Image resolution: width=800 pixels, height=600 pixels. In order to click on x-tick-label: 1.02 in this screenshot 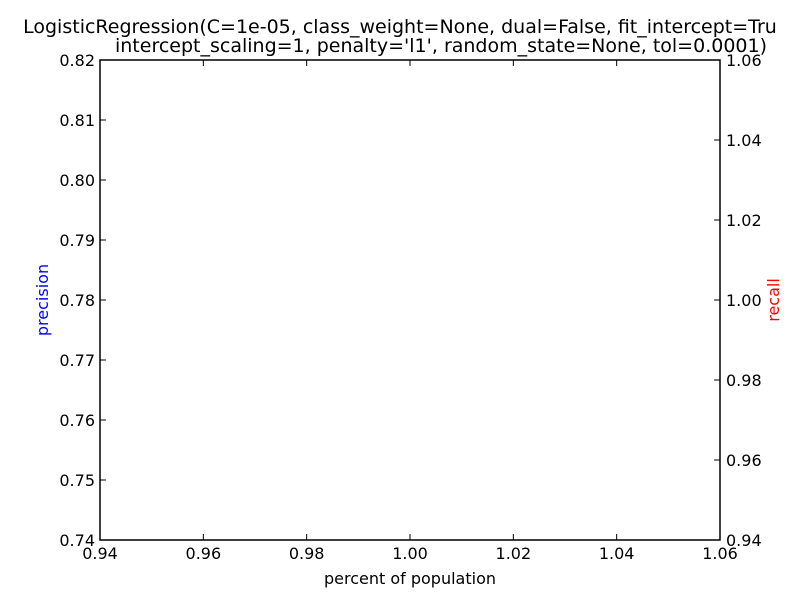, I will do `click(514, 553)`.